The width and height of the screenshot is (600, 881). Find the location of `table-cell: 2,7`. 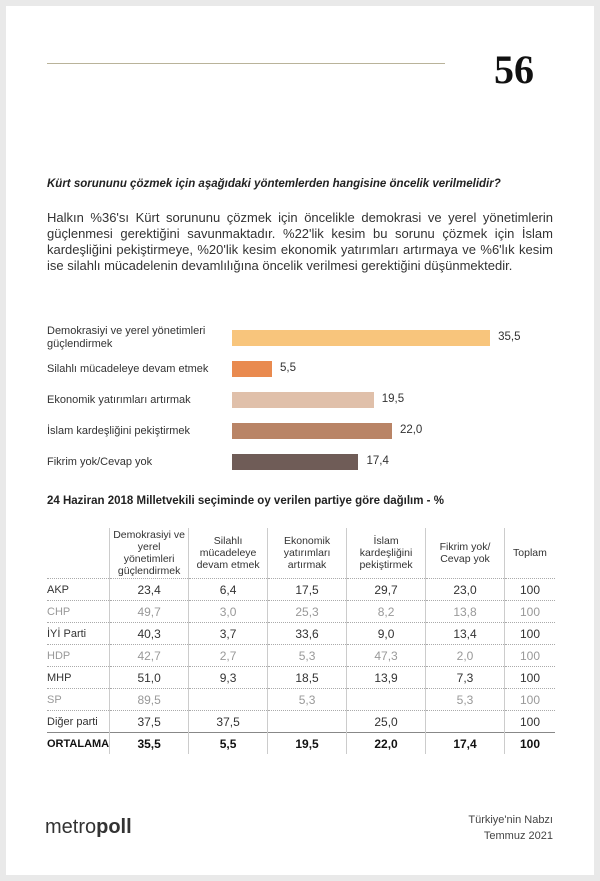

table-cell: 2,7 is located at coordinates (228, 655).